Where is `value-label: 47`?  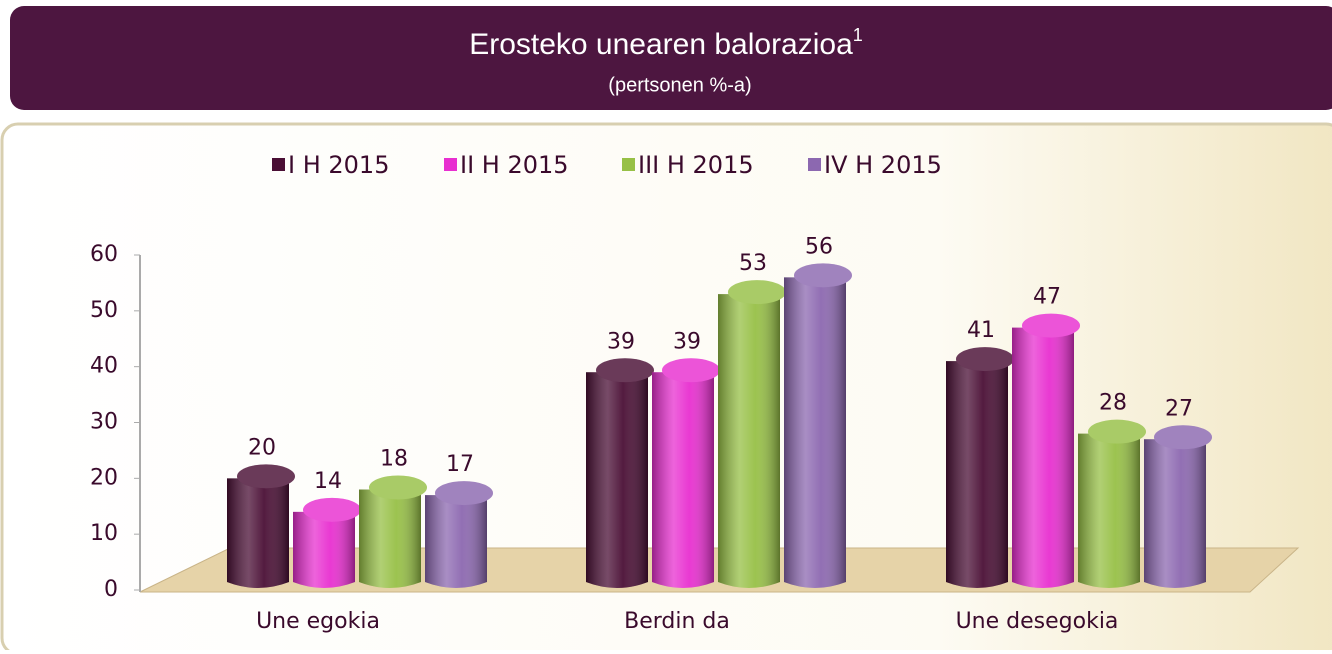
value-label: 47 is located at coordinates (1047, 297).